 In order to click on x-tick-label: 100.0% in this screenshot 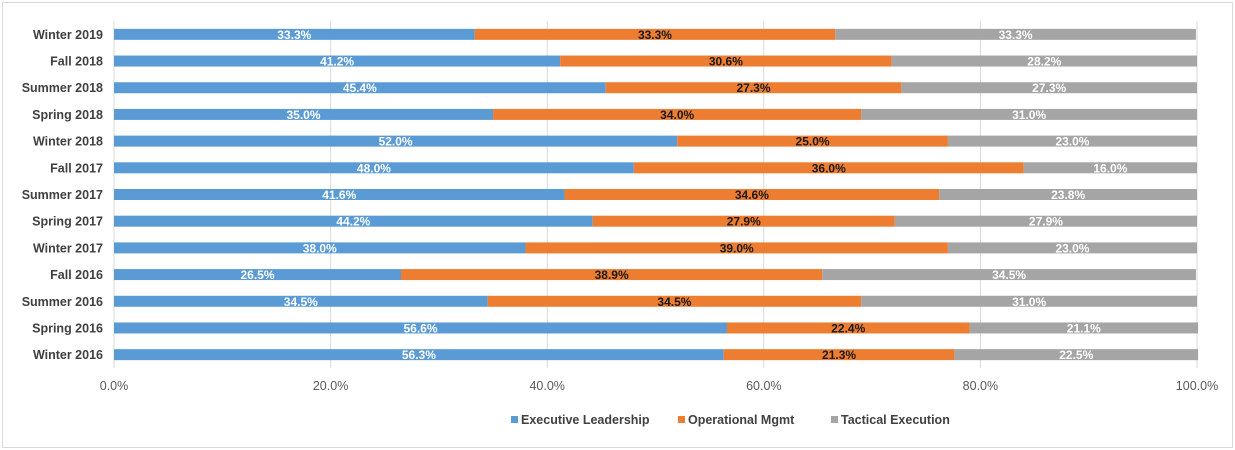, I will do `click(1197, 386)`.